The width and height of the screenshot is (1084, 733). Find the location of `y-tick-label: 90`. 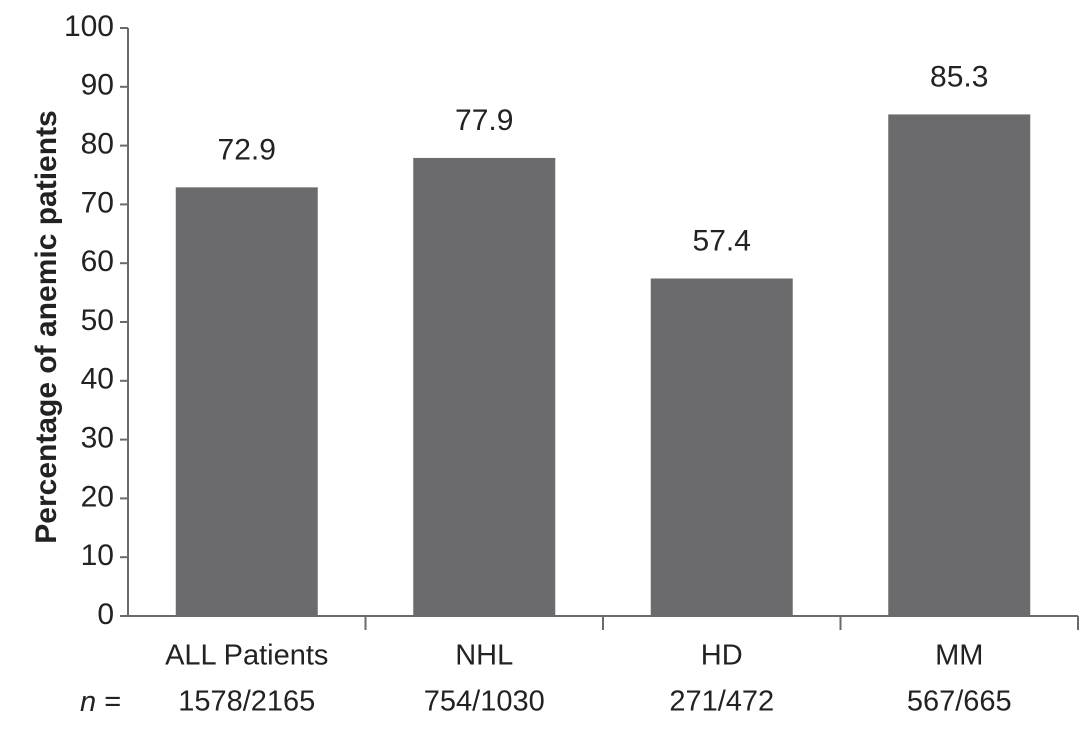

y-tick-label: 90 is located at coordinates (97, 85).